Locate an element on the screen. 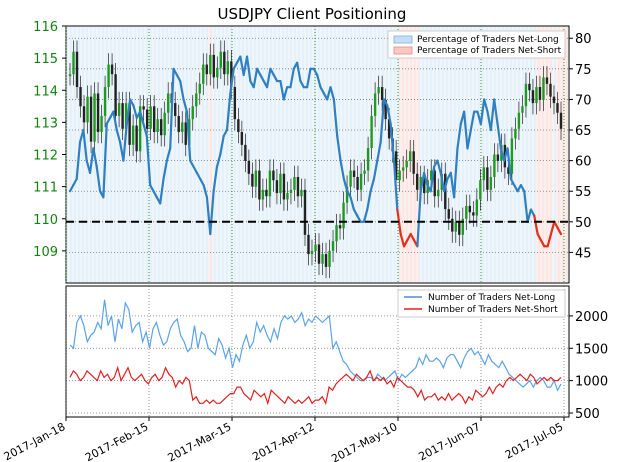  y-left-tick-label: 116 is located at coordinates (45, 27).